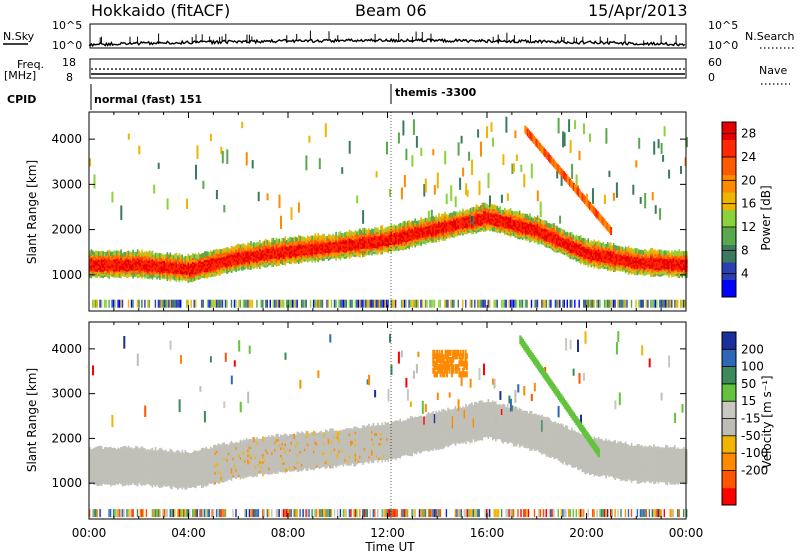  What do you see at coordinates (188, 533) in the screenshot?
I see `x-tick-label: 04:00` at bounding box center [188, 533].